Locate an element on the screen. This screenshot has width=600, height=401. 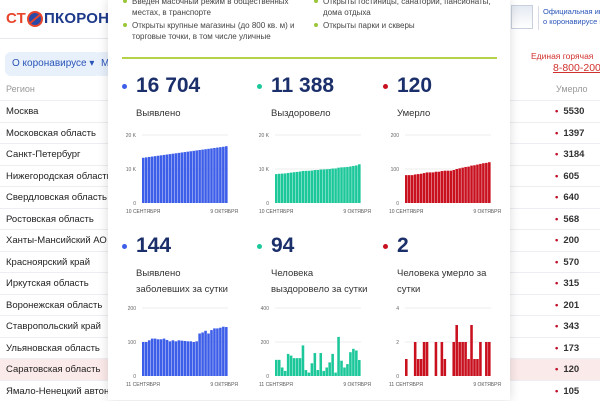
column-header-region: Регион is located at coordinates (20, 89).